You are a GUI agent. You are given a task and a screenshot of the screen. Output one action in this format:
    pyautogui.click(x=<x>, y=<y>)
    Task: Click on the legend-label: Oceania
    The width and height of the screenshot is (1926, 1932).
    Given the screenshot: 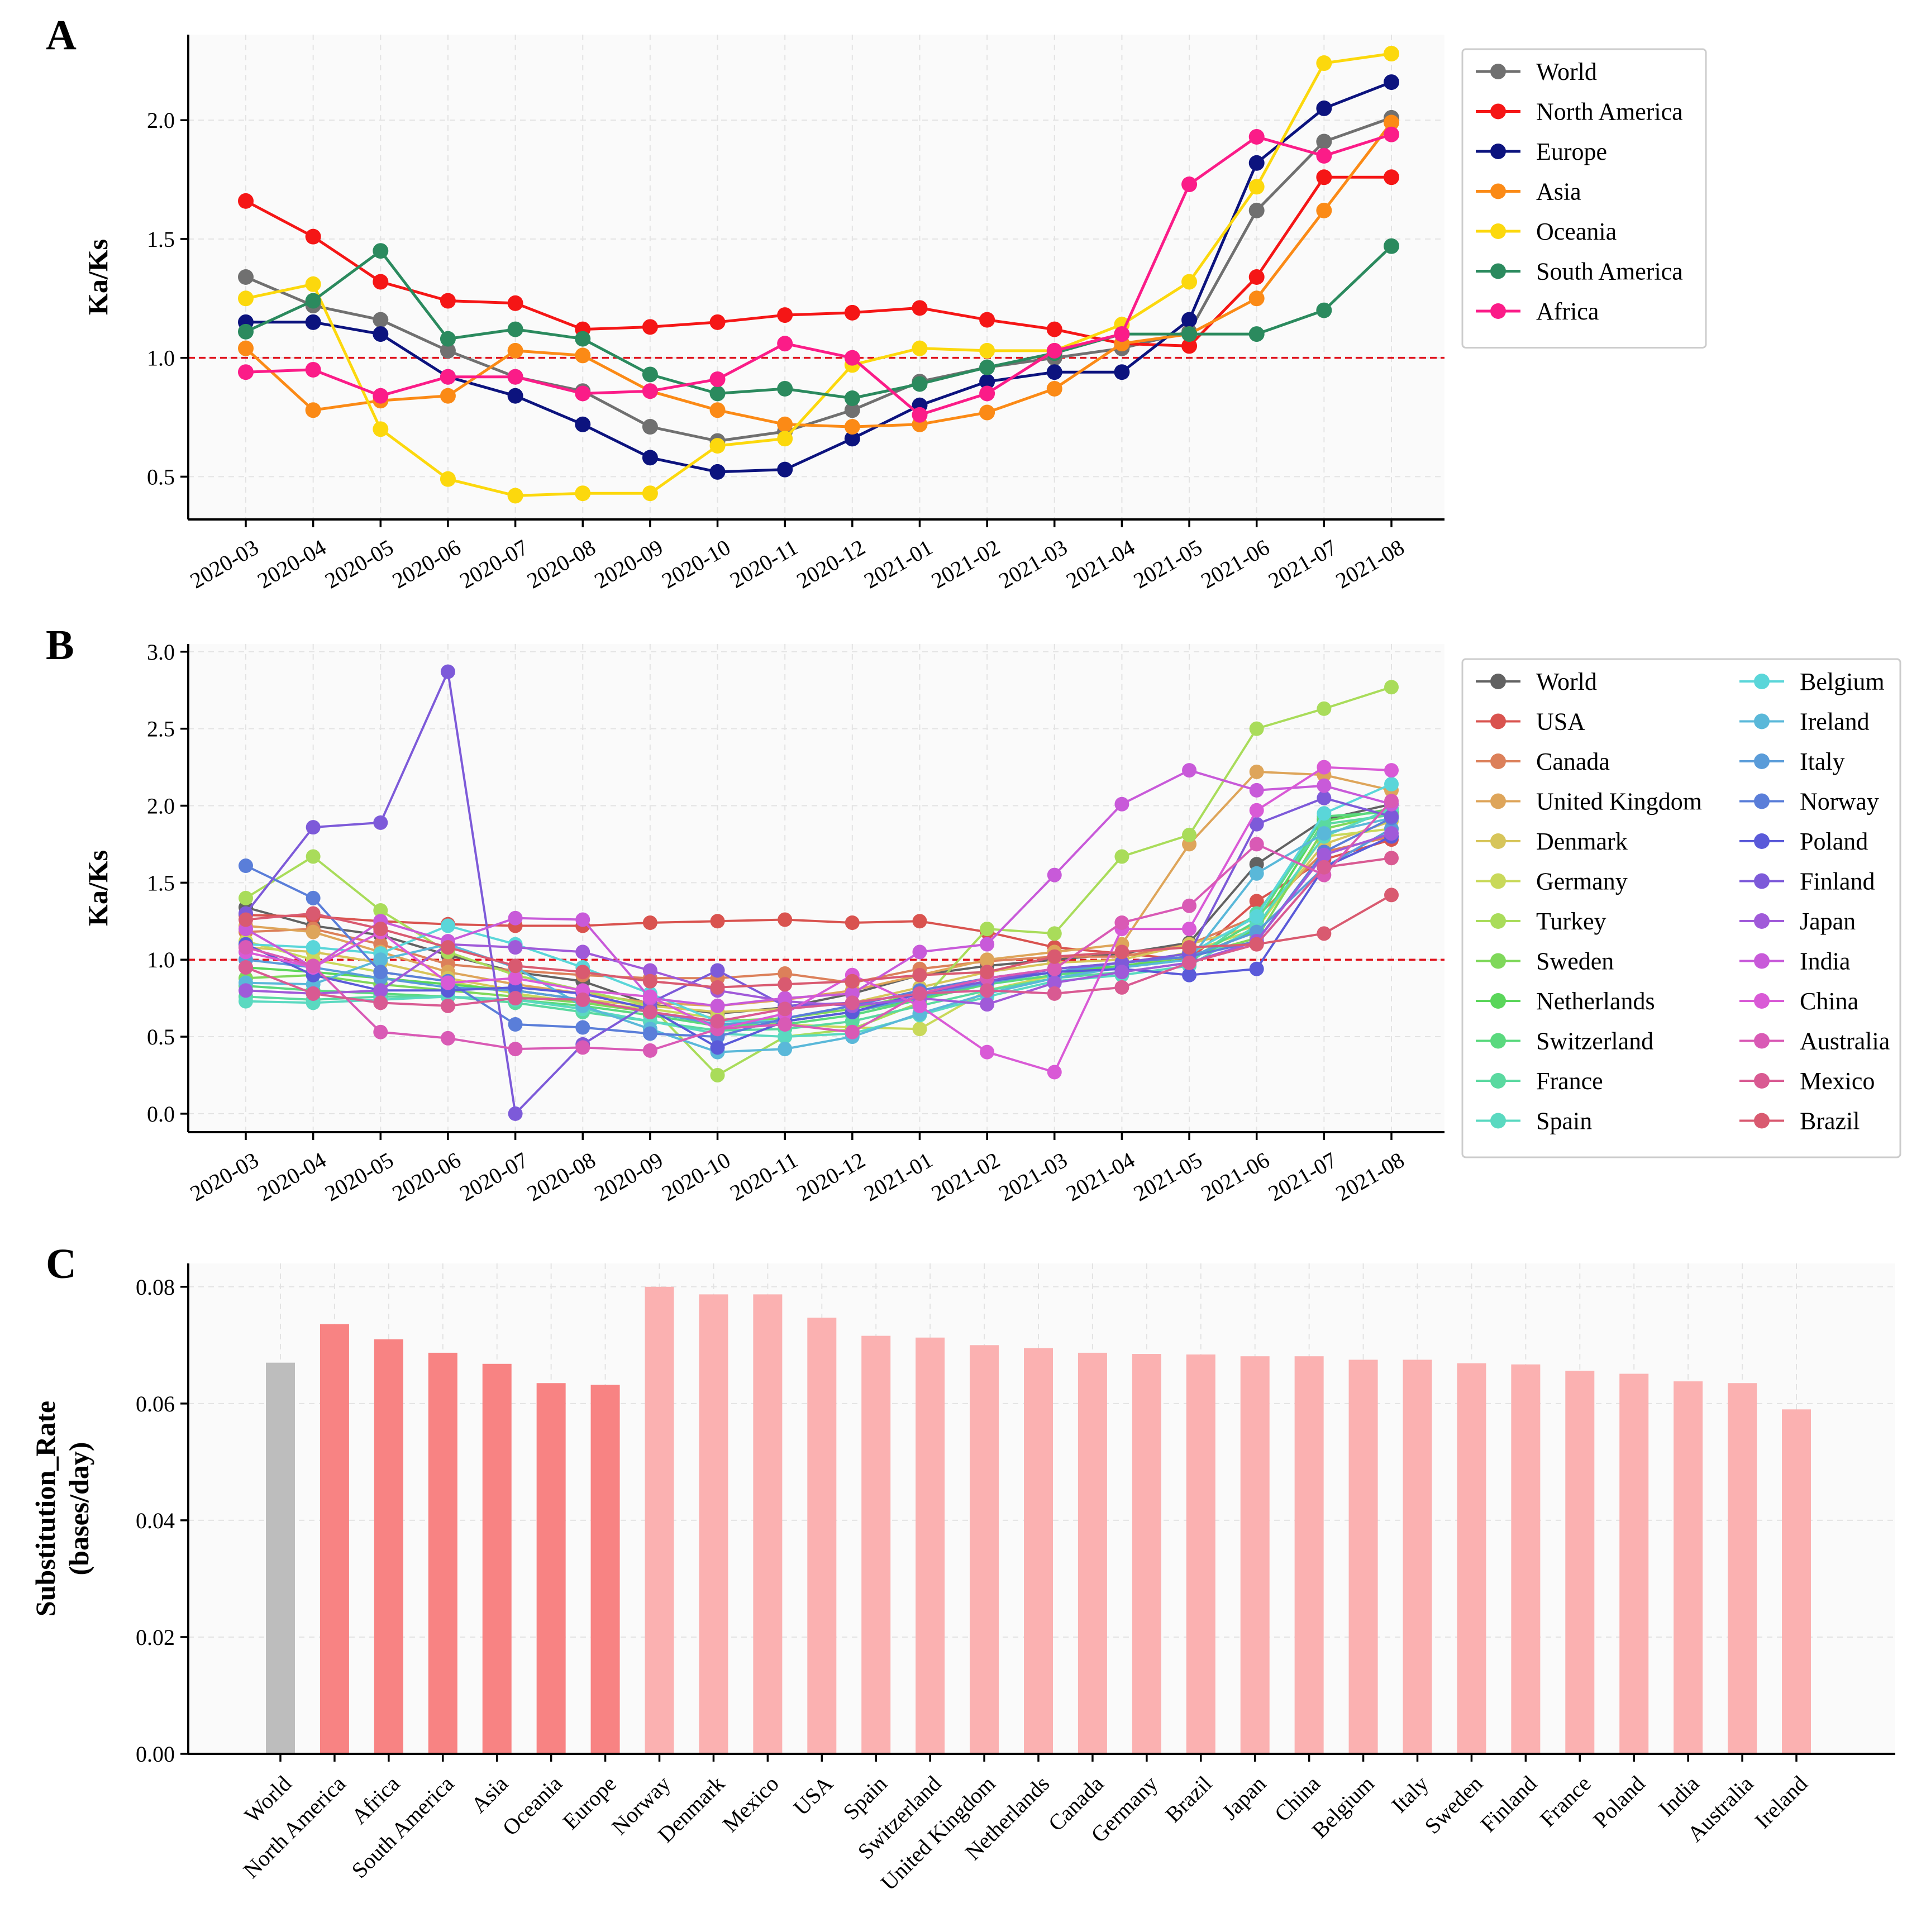 What is the action you would take?
    pyautogui.click(x=1576, y=232)
    